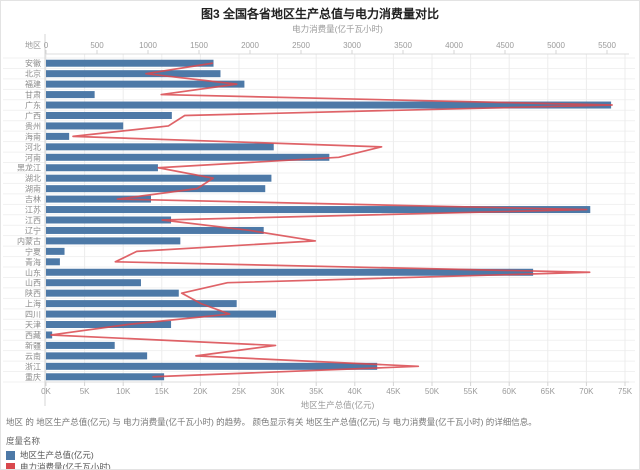 The height and width of the screenshot is (470, 640). I want to click on bottom-axis-tick-label: 30K, so click(277, 391).